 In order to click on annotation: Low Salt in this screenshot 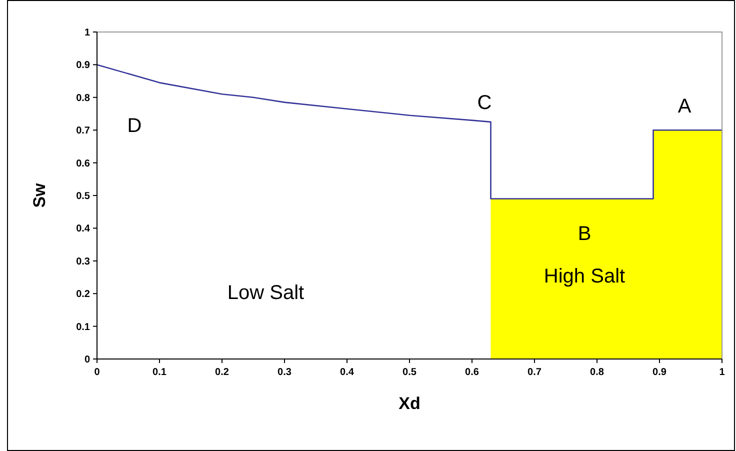, I will do `click(266, 293)`.